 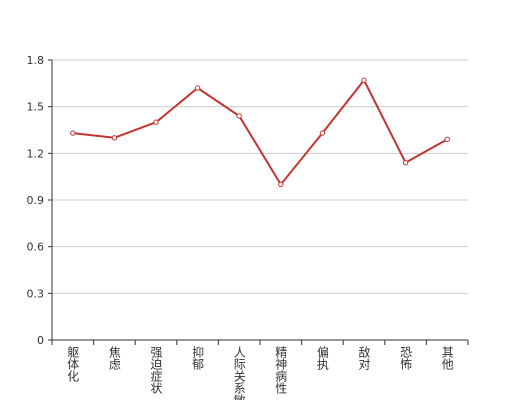 I want to click on y-tick-label: 0, so click(x=40, y=340).